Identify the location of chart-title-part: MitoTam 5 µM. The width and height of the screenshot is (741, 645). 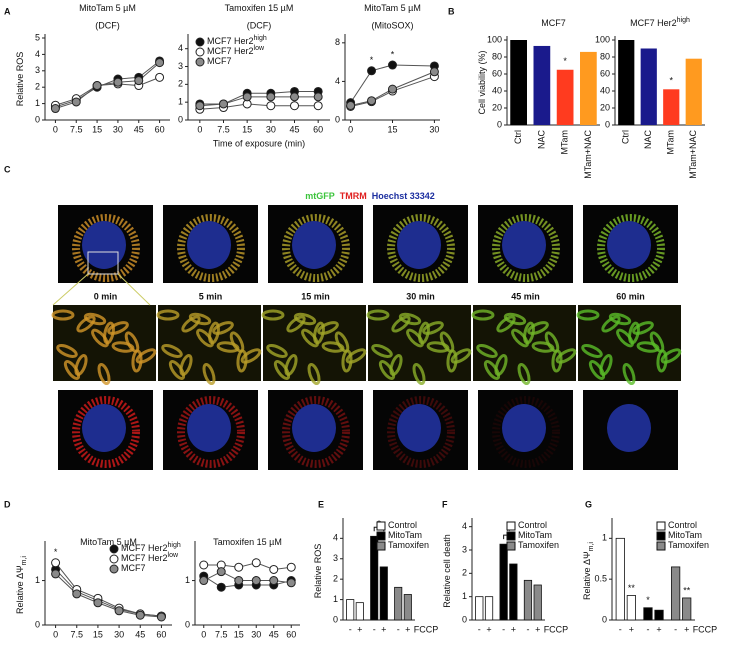
(108, 542).